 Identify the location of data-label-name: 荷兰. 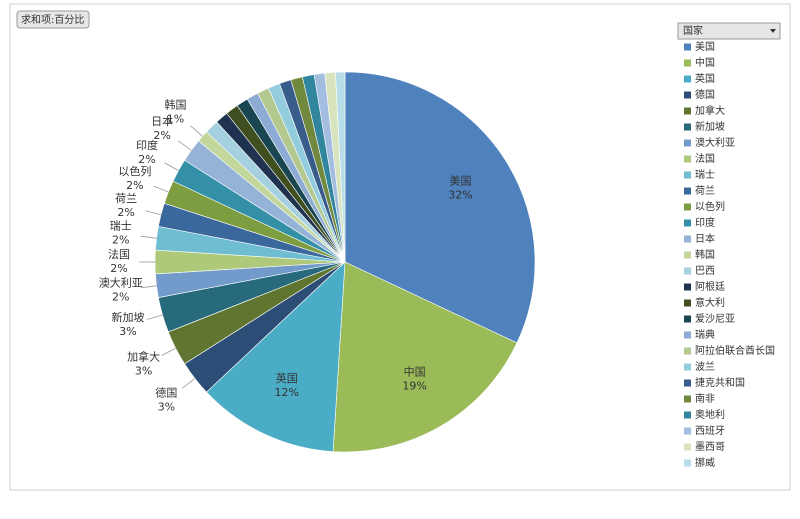
(126, 198).